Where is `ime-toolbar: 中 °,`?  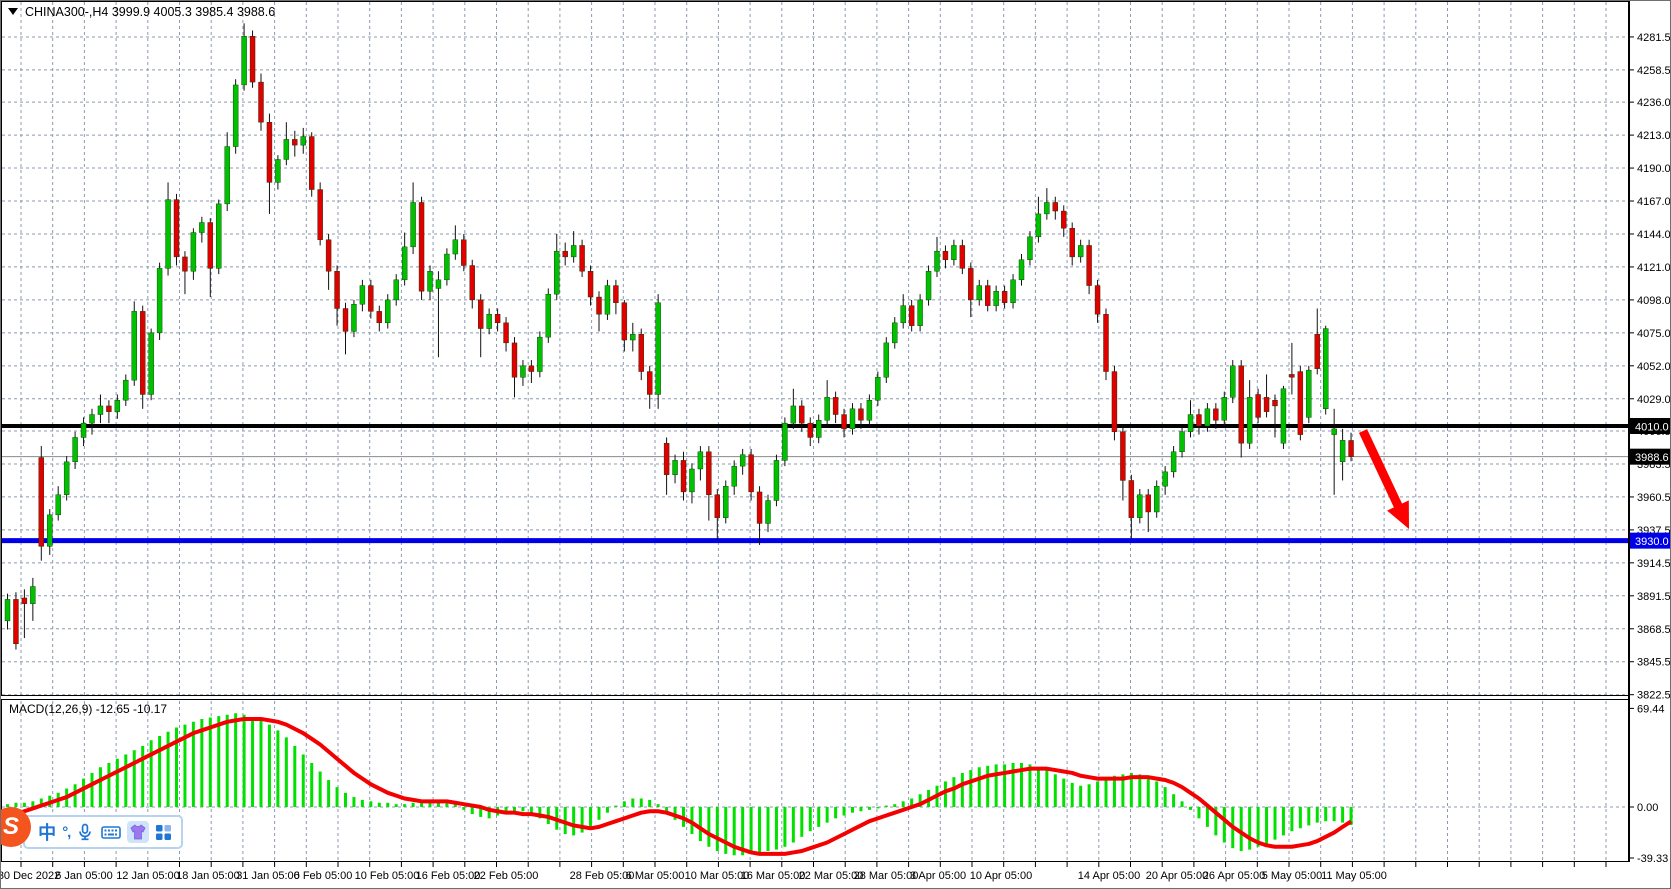 ime-toolbar: 中 °, is located at coordinates (103, 832).